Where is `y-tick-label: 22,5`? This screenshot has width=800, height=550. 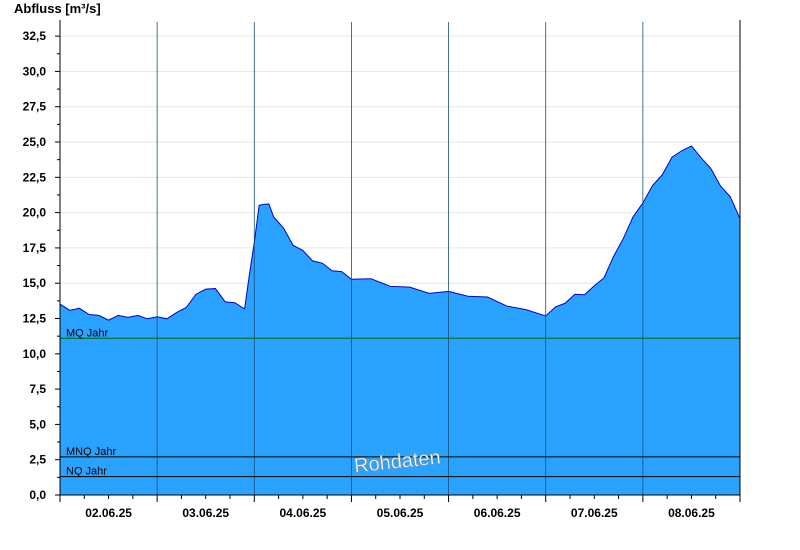 y-tick-label: 22,5 is located at coordinates (35, 177).